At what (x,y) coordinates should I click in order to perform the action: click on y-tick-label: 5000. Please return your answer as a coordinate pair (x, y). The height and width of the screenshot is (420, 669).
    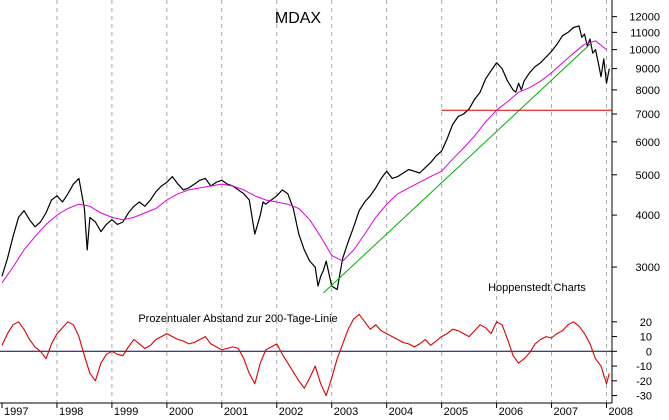
    Looking at the image, I should click on (648, 176).